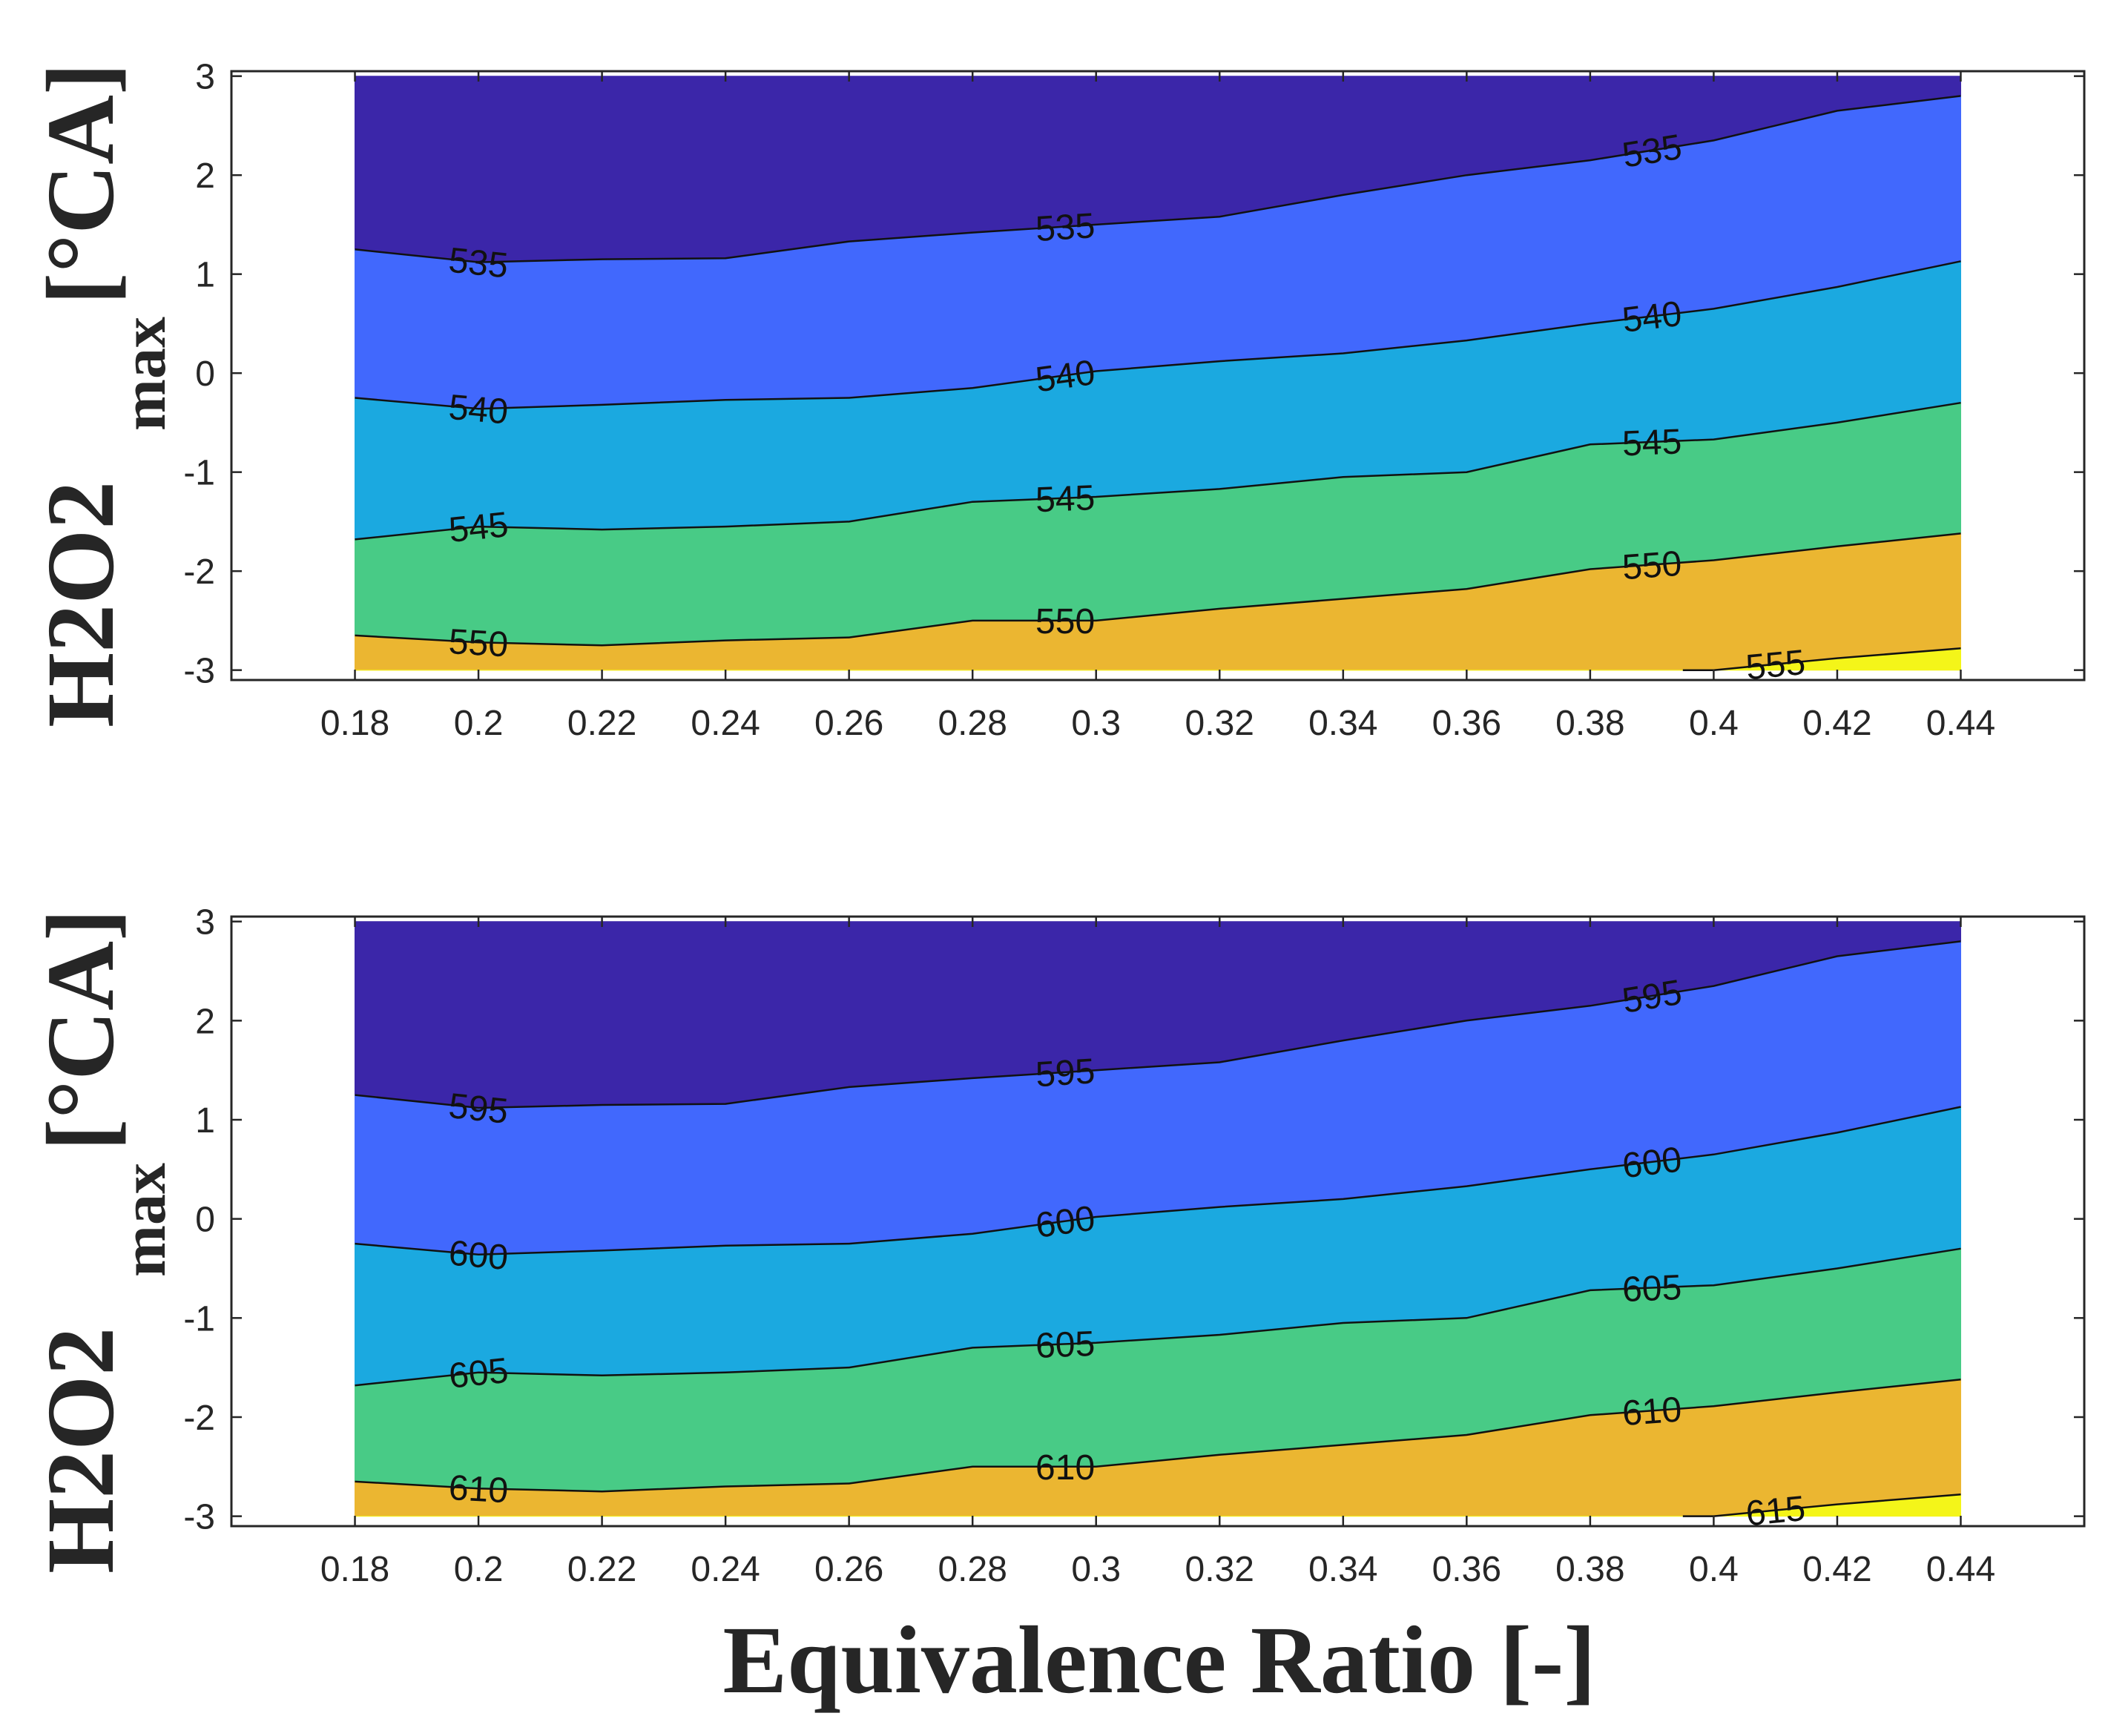  I want to click on x-axis-label: Equivalence Ratio [-], so click(1158, 1660).